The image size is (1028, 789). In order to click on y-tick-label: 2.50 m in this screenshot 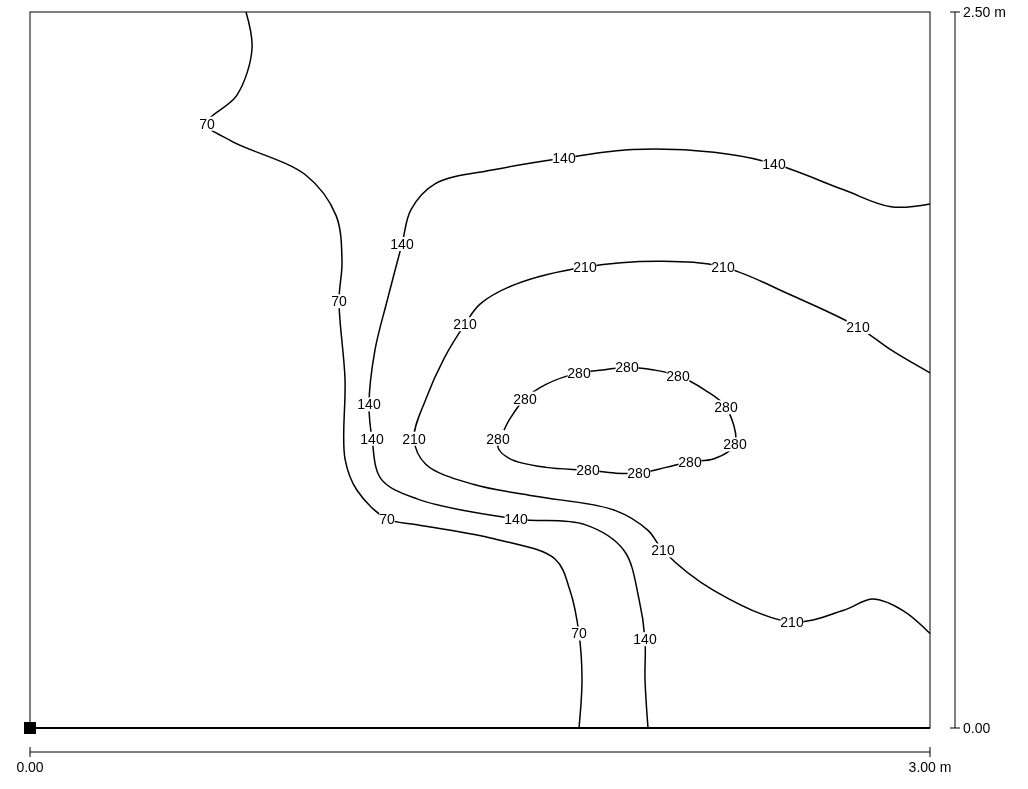, I will do `click(984, 12)`.